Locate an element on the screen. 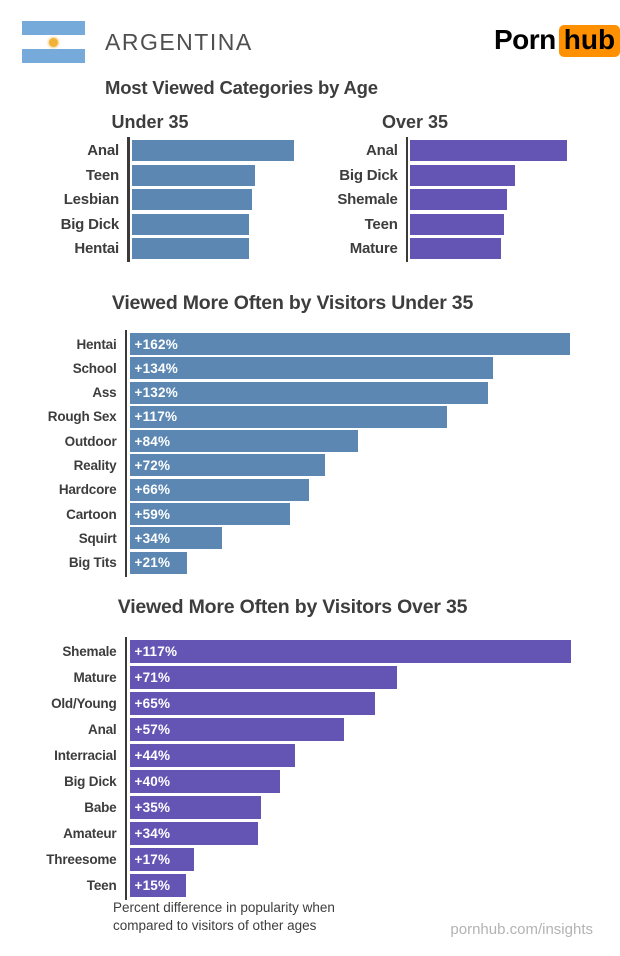  chart-row: Lesbian is located at coordinates (150, 199).